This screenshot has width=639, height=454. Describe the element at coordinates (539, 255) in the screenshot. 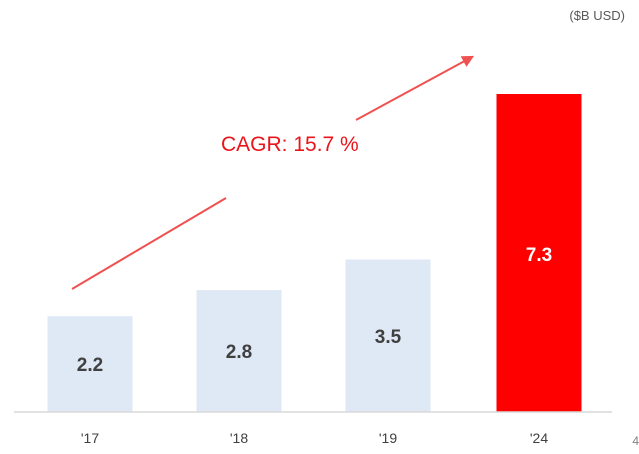

I see `bar-value-label-3: 7.3` at that location.